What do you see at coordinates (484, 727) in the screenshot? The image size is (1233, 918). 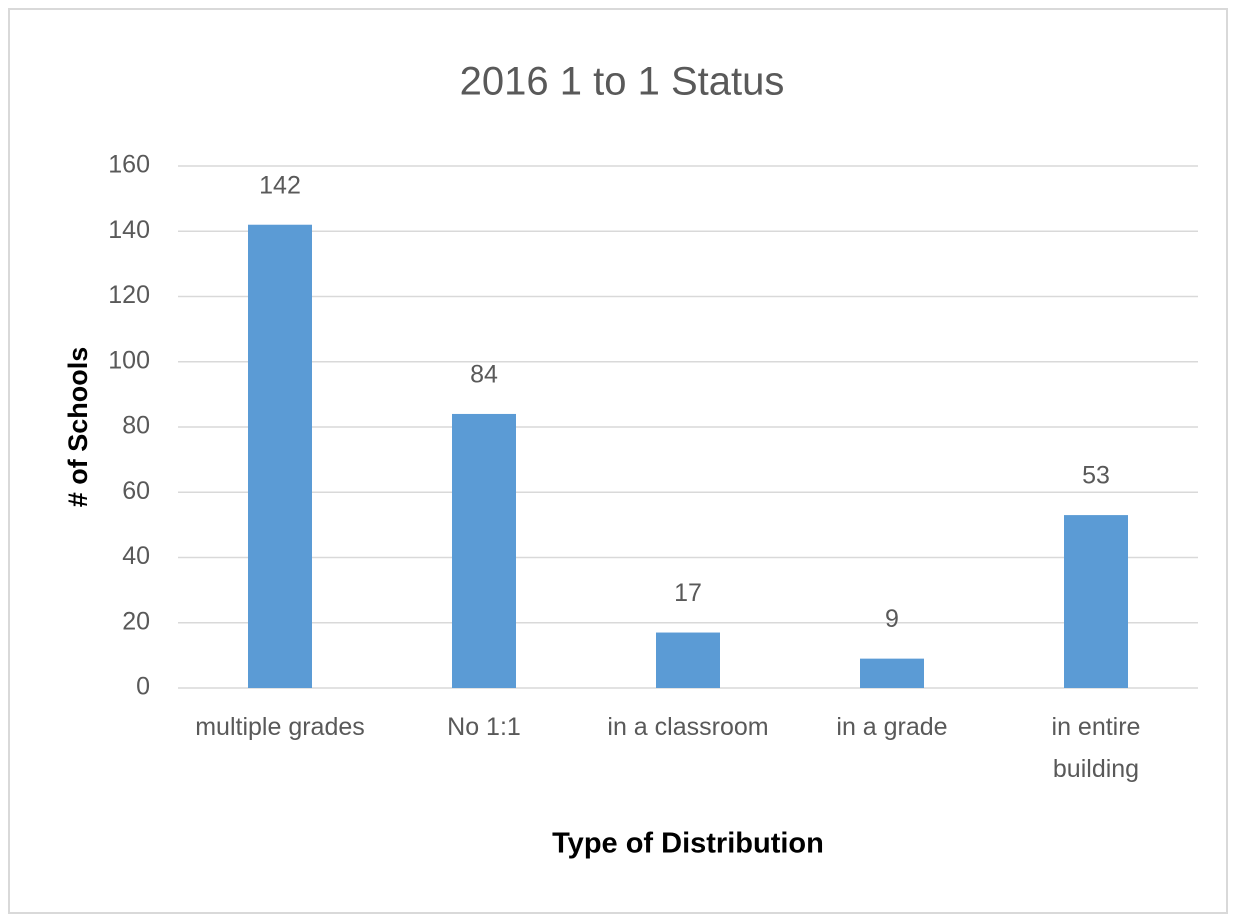 I see `x-tick-label: No 1:1` at bounding box center [484, 727].